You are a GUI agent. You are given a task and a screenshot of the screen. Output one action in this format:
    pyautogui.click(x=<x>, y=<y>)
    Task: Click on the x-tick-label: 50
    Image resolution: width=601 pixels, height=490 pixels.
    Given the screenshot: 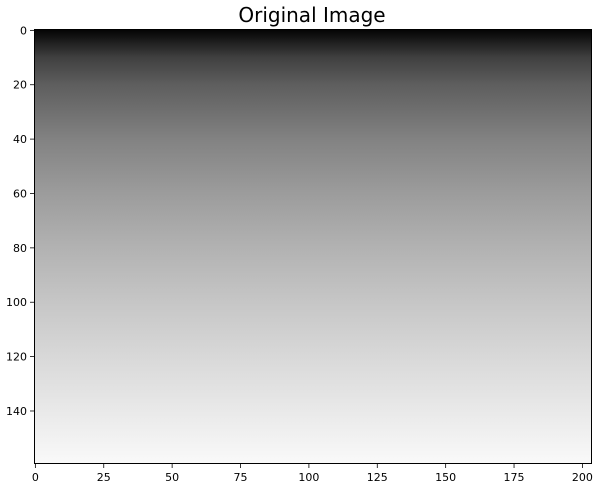 What is the action you would take?
    pyautogui.click(x=172, y=477)
    